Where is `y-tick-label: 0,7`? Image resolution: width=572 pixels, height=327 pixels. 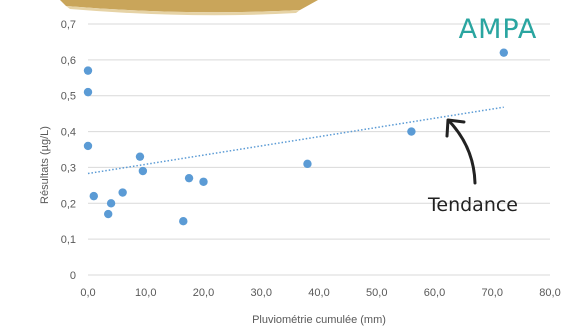
y-tick-label: 0,7 is located at coordinates (68, 25).